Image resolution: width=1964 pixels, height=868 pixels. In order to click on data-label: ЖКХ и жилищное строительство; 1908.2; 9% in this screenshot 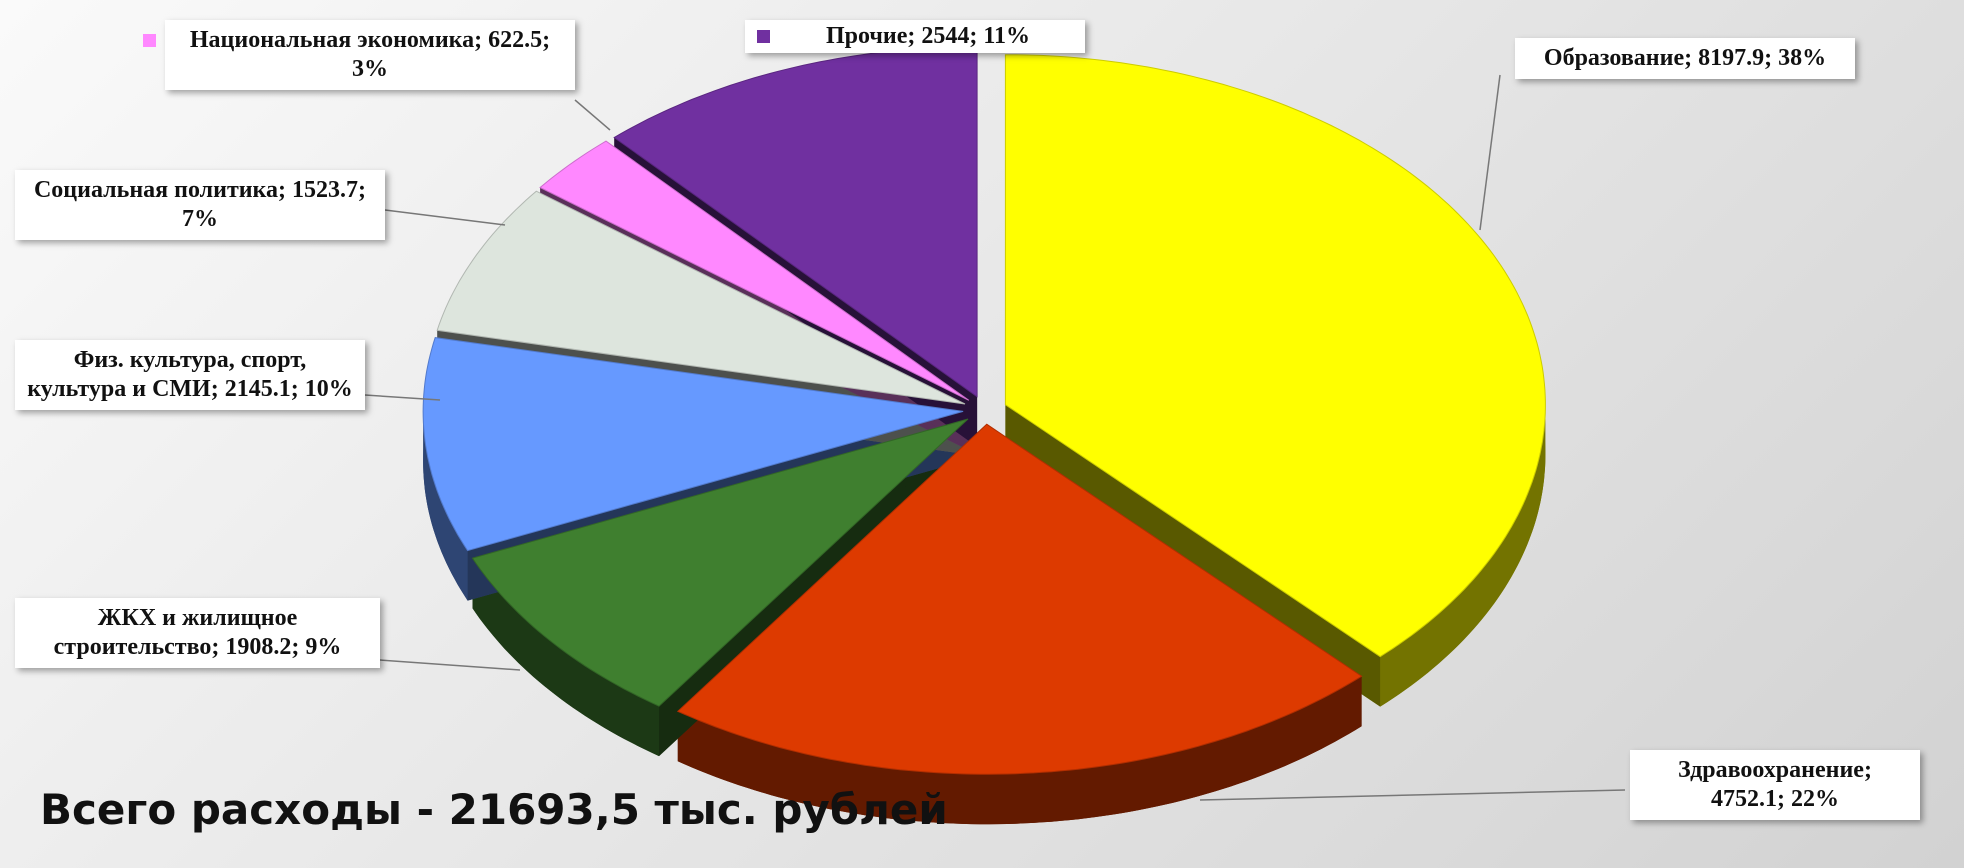, I will do `click(197, 633)`.